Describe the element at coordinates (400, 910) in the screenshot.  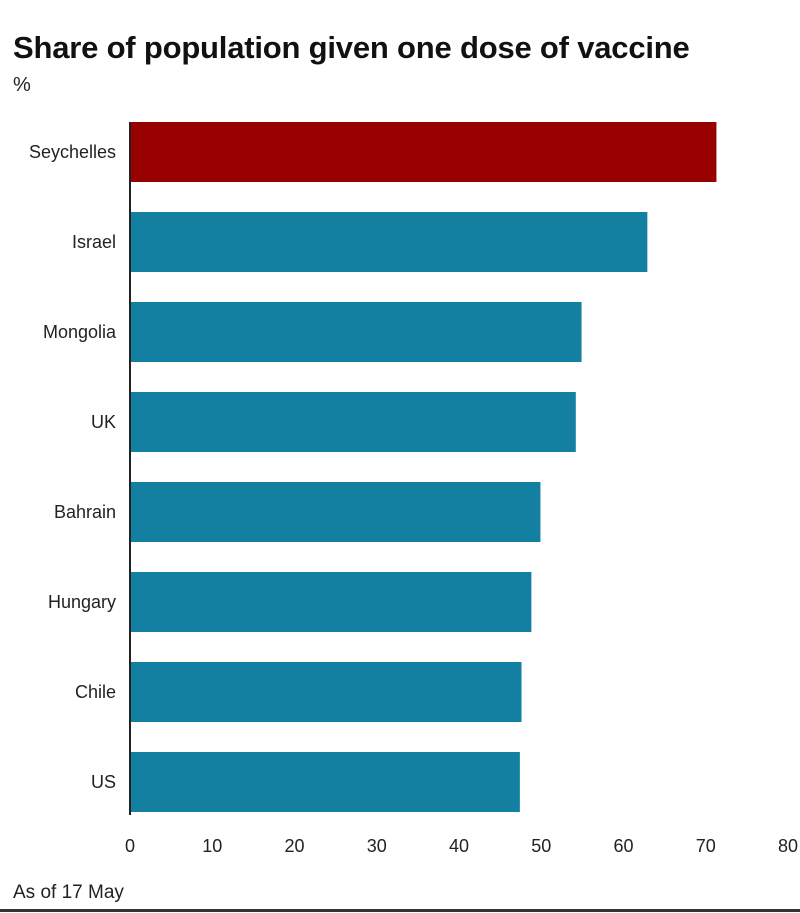
I see `footer-rule` at that location.